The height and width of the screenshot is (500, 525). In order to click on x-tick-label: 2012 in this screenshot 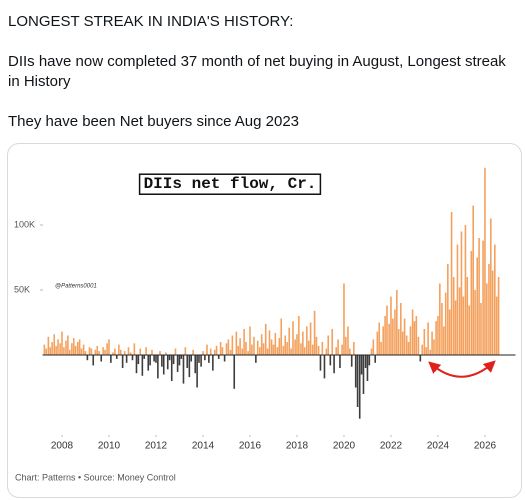, I will do `click(156, 446)`.